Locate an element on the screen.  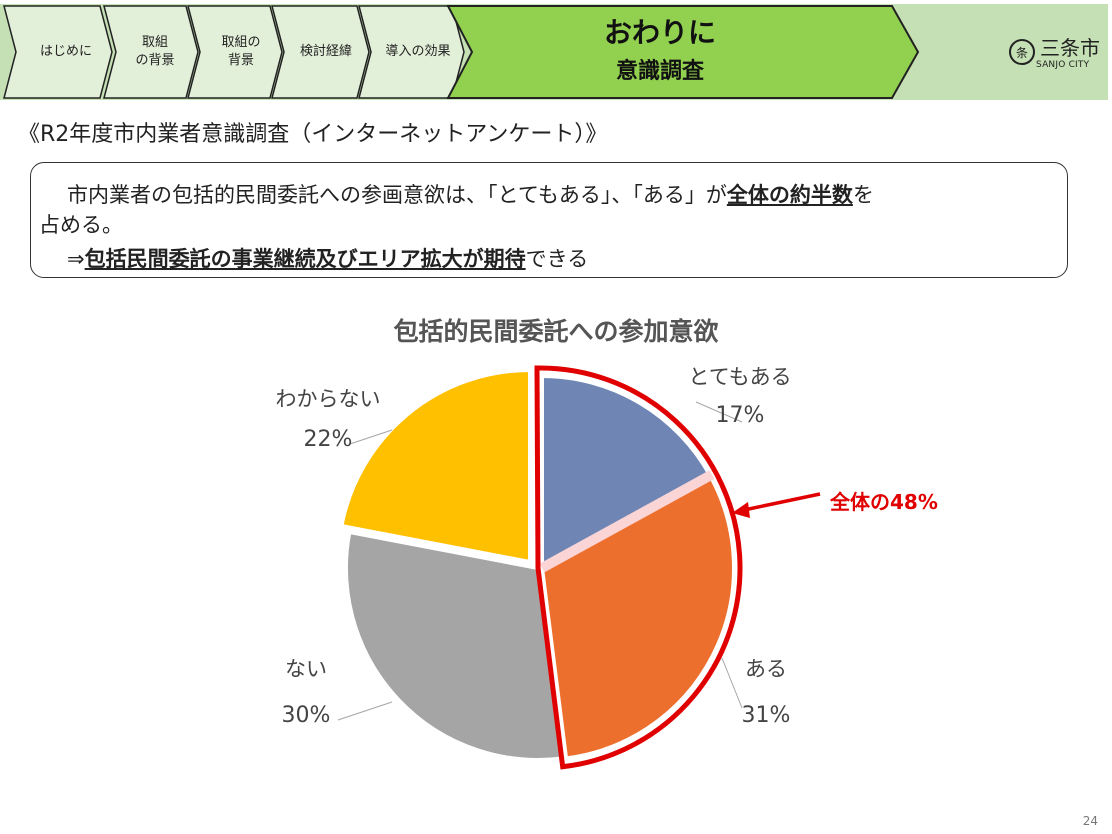
summary-emphasis-expect: 包括民間委託の事業継続及びエリア拡大が期待 is located at coordinates (305, 259).